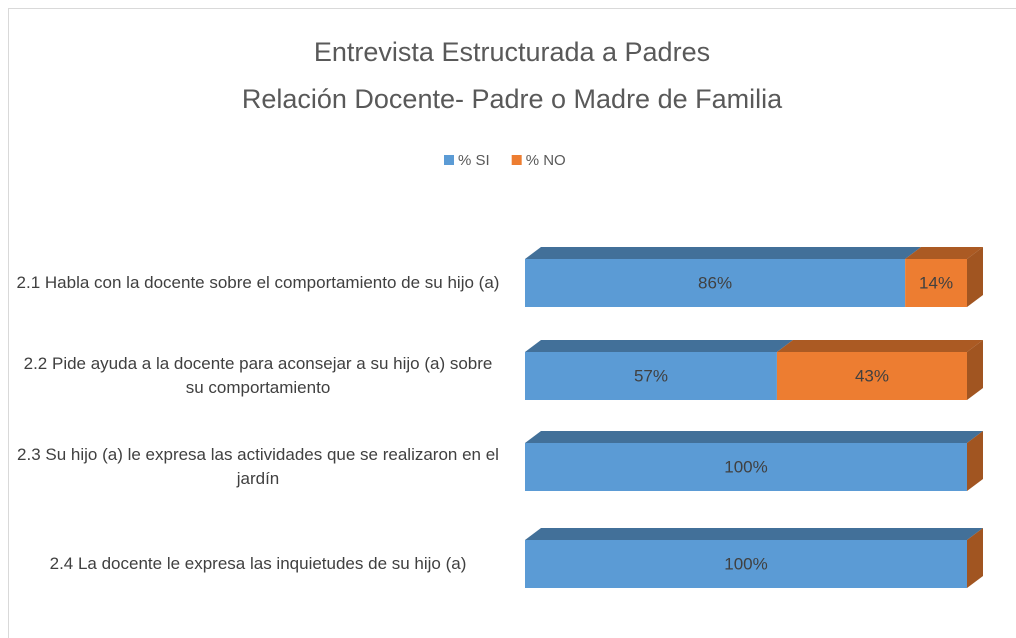 This screenshot has height=638, width=1016. Describe the element at coordinates (546, 160) in the screenshot. I see `legend-label: % NO` at that location.